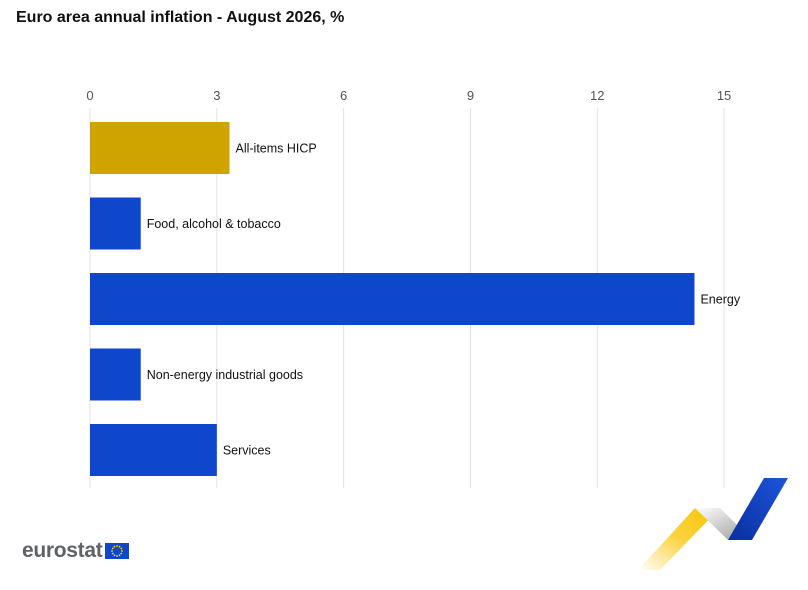 This screenshot has height=590, width=808. What do you see at coordinates (89, 95) in the screenshot?
I see `x-tick-label: 0` at bounding box center [89, 95].